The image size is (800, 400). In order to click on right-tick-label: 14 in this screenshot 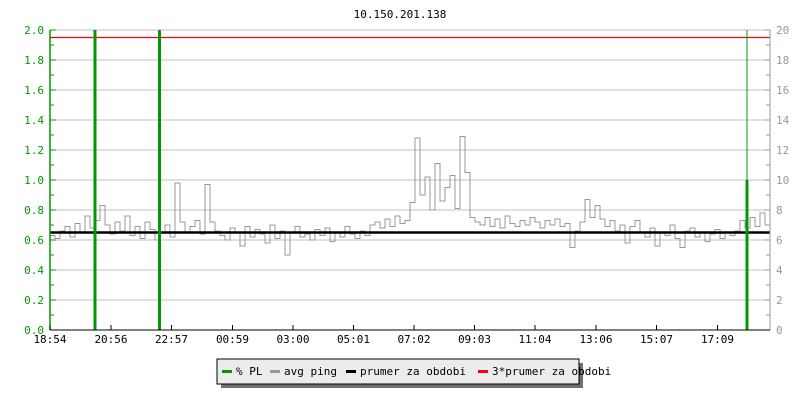, I will do `click(783, 120)`.